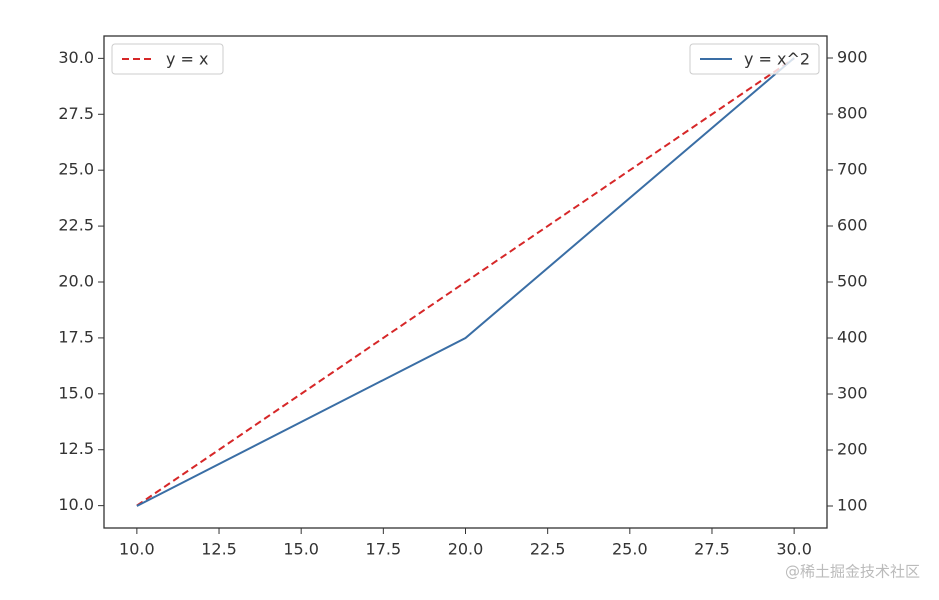 The width and height of the screenshot is (939, 600). I want to click on y2-tick-label: 200, so click(852, 448).